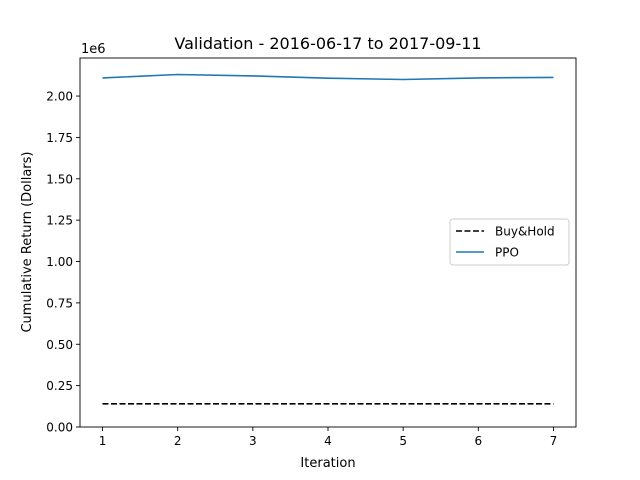  Describe the element at coordinates (507, 253) in the screenshot. I see `legend-label: PPO` at that location.